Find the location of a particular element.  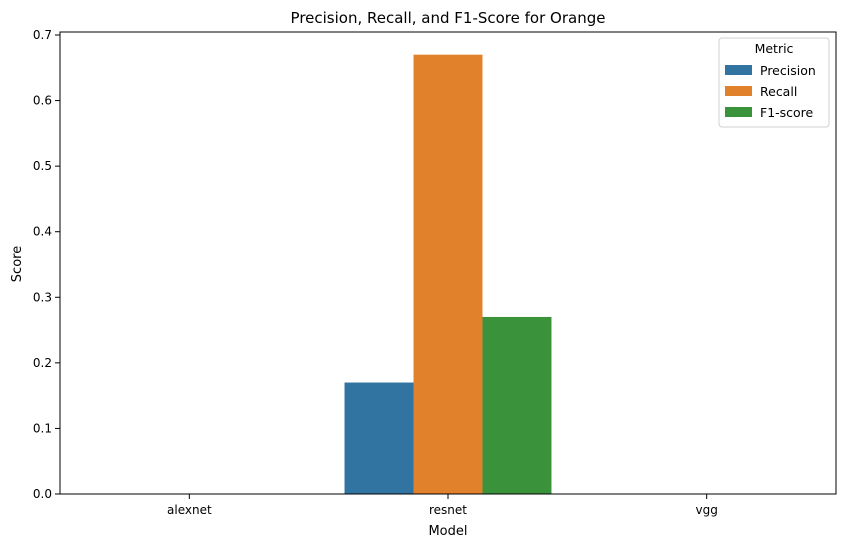

legend-title: Metric is located at coordinates (774, 48).